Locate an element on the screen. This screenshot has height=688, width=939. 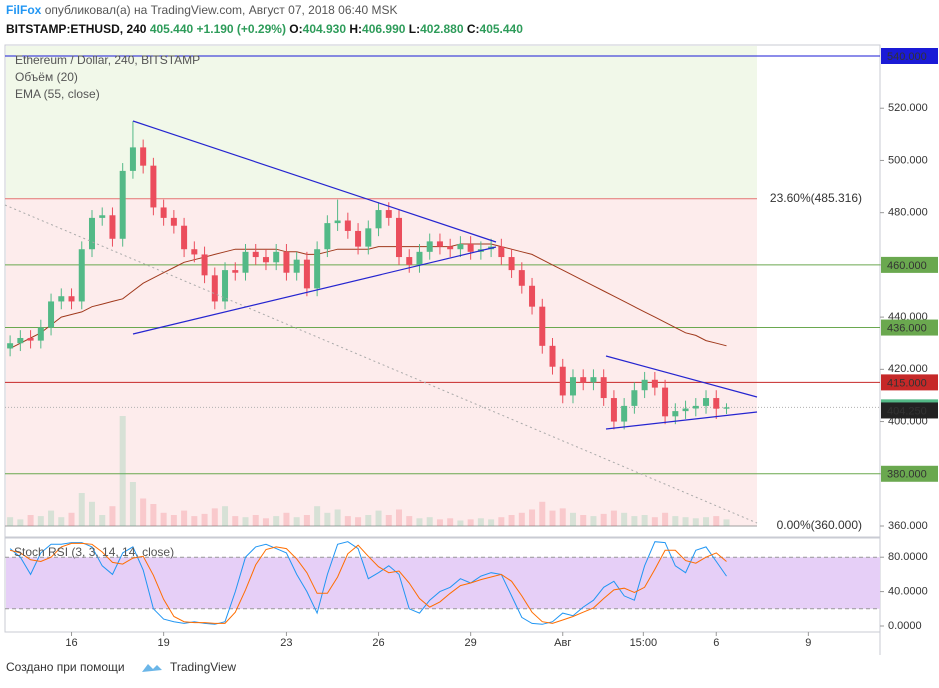
y-tick-label: 520.000 is located at coordinates (908, 108).